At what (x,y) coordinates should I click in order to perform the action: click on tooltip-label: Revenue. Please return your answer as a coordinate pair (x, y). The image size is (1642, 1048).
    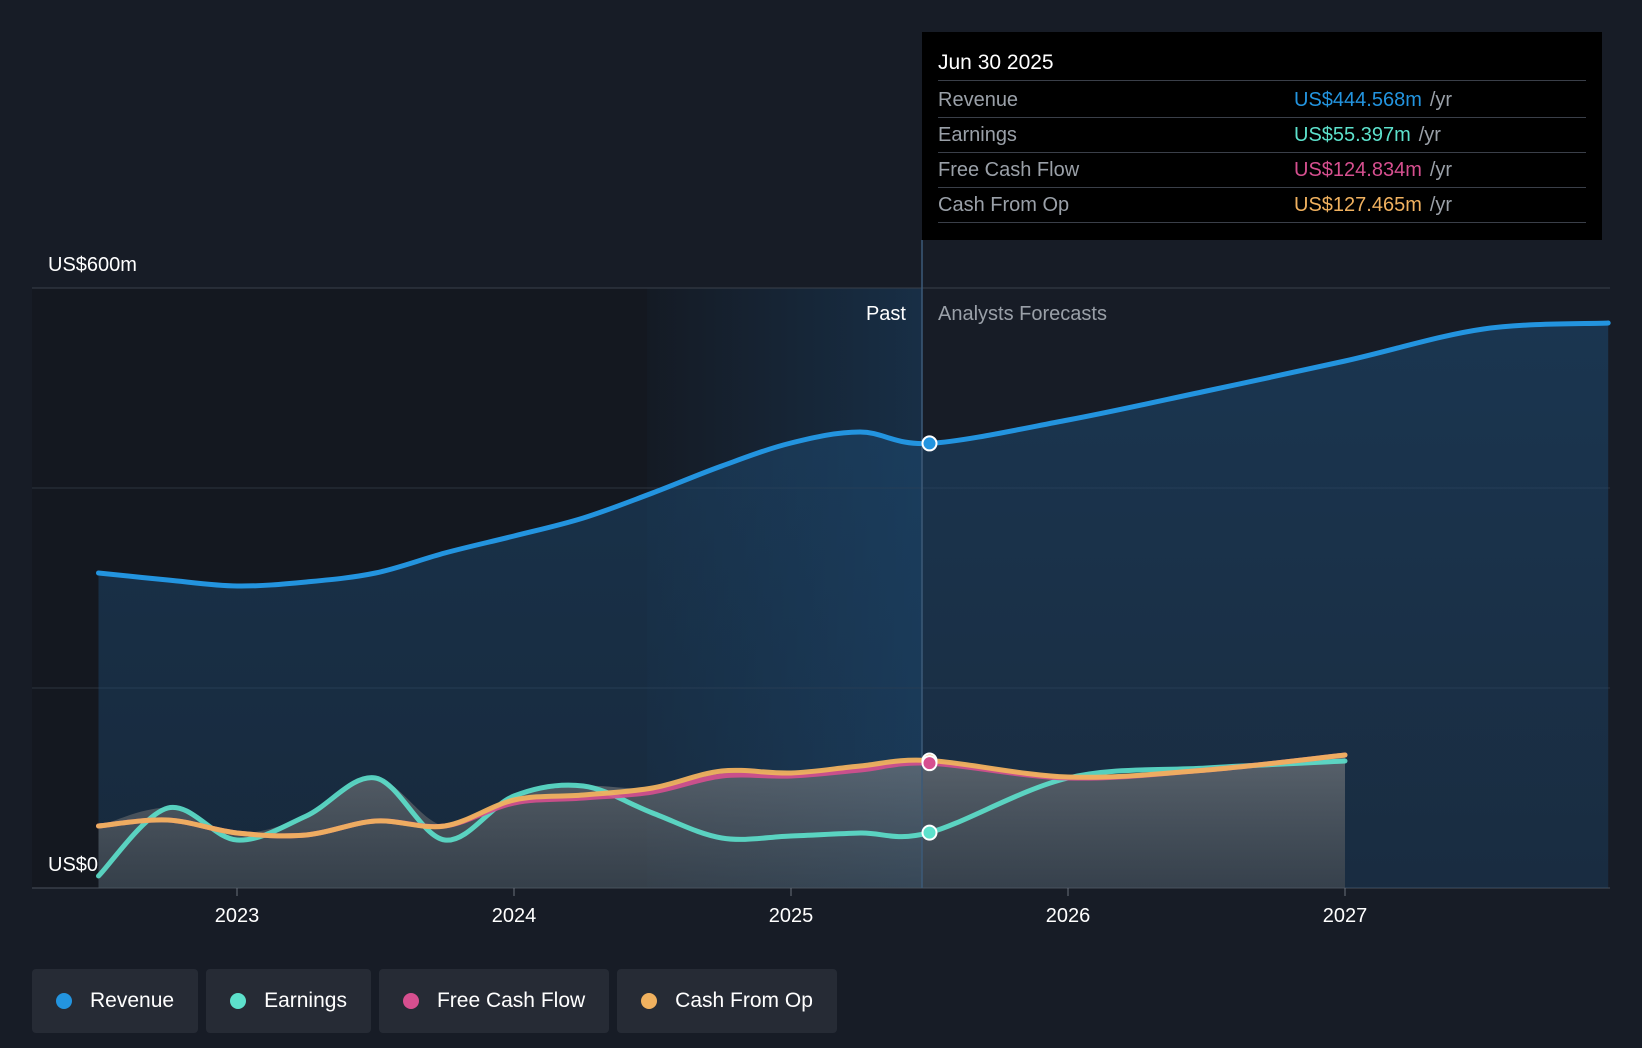
    Looking at the image, I should click on (978, 100).